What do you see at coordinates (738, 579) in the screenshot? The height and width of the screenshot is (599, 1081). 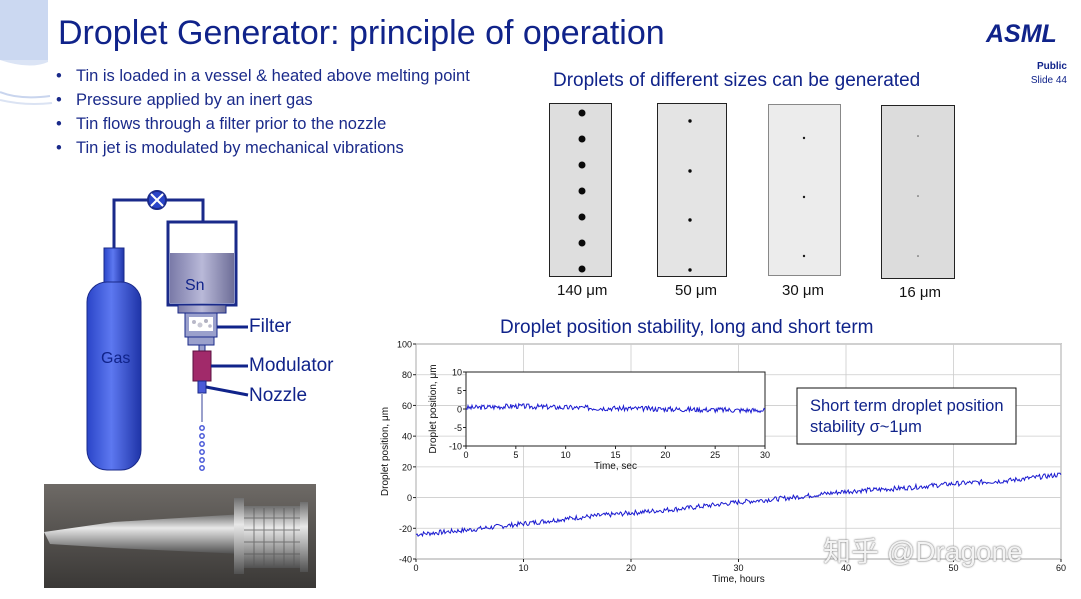 I see `x-axis-label: Time, hours` at bounding box center [738, 579].